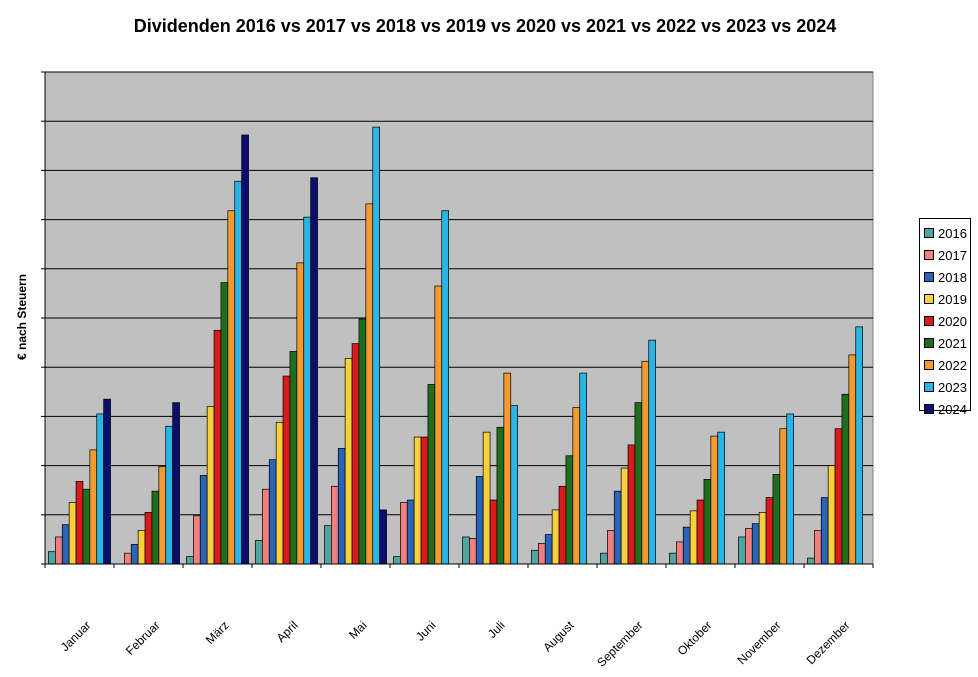  What do you see at coordinates (817, 547) in the screenshot?
I see `bar-2017-dezember` at bounding box center [817, 547].